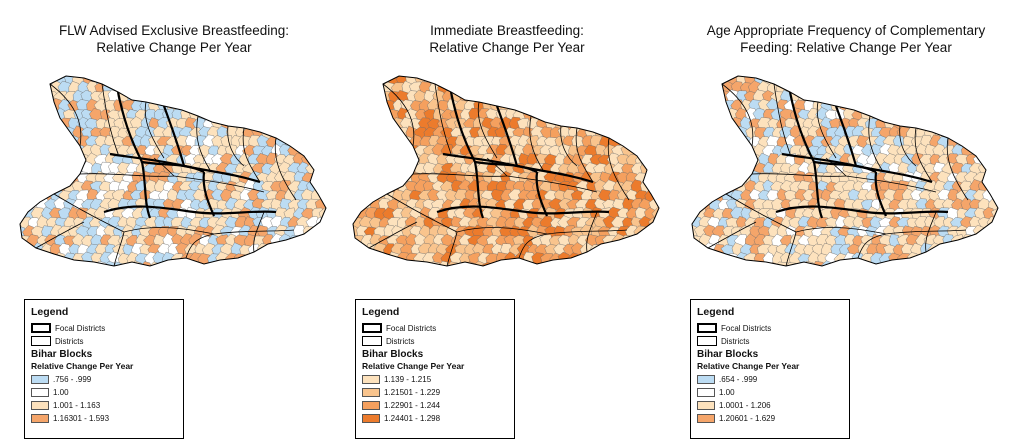 The width and height of the screenshot is (1024, 446). I want to click on class-label-2: 1.21501 - 1.229, so click(412, 392).